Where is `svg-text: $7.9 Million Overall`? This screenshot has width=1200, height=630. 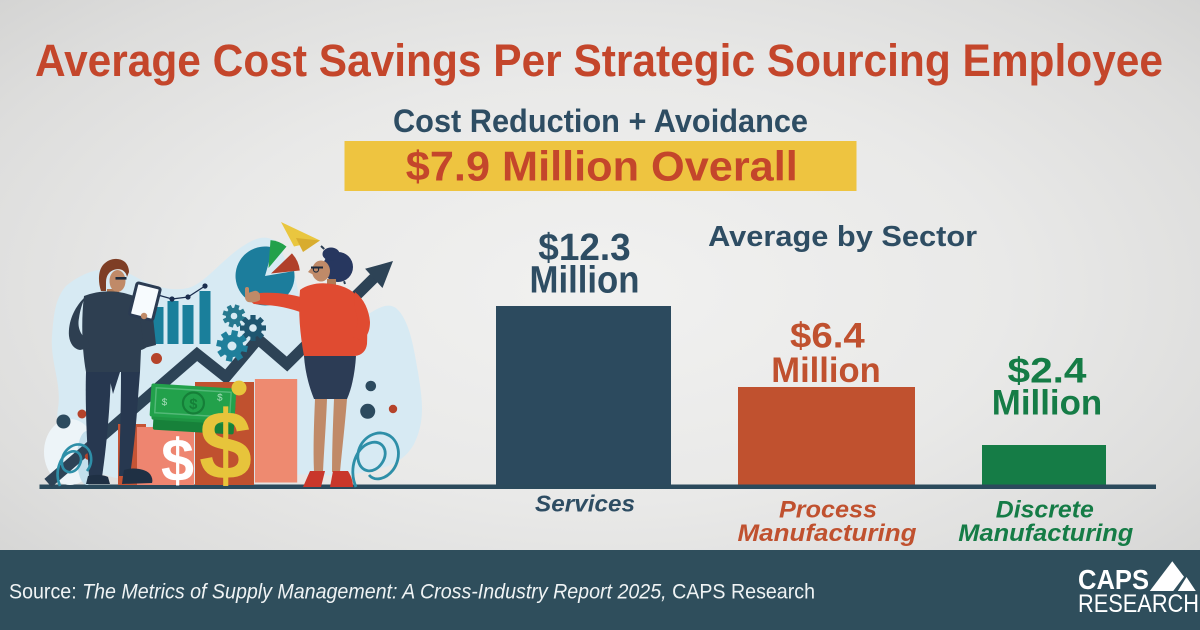
svg-text: $7.9 Million Overall is located at coordinates (602, 166).